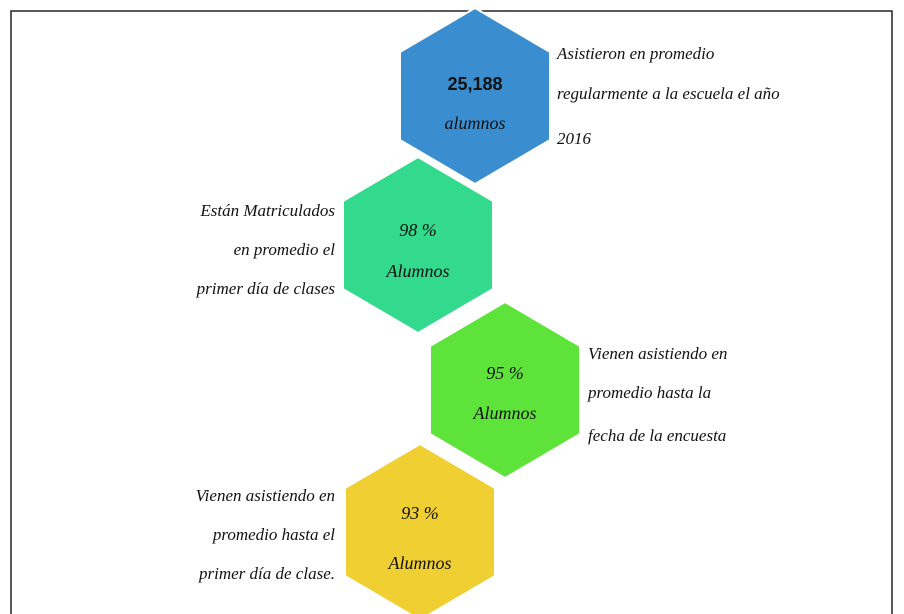 The height and width of the screenshot is (614, 904). I want to click on description-line: regularmente a la escuela el año, so click(668, 93).